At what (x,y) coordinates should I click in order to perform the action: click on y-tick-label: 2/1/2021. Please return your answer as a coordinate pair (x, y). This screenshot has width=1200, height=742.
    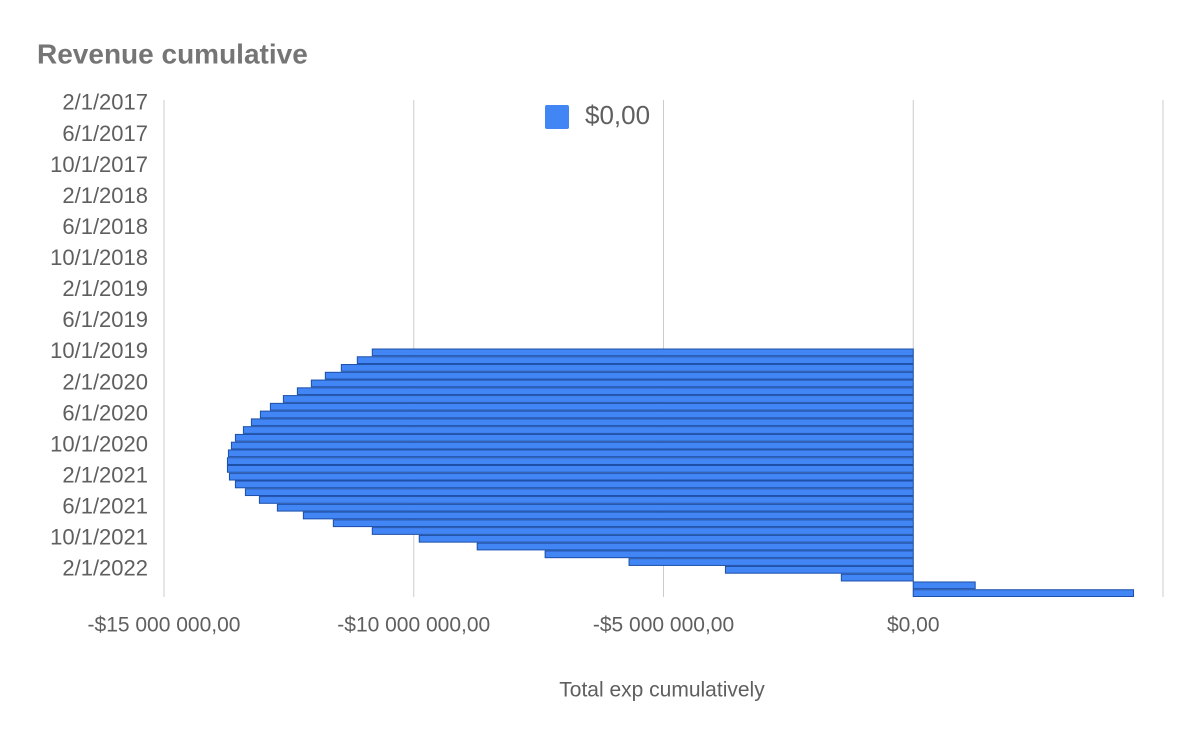
    Looking at the image, I should click on (105, 474).